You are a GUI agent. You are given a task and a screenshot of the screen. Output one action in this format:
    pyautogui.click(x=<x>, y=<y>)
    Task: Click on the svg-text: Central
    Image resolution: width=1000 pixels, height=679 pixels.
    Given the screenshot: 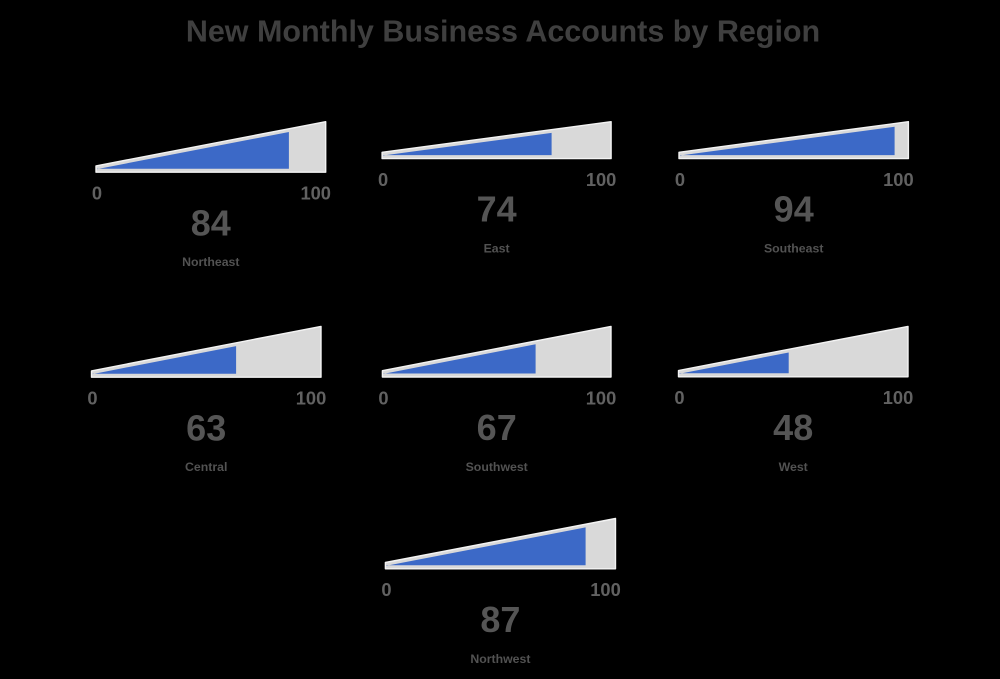 What is the action you would take?
    pyautogui.click(x=206, y=467)
    